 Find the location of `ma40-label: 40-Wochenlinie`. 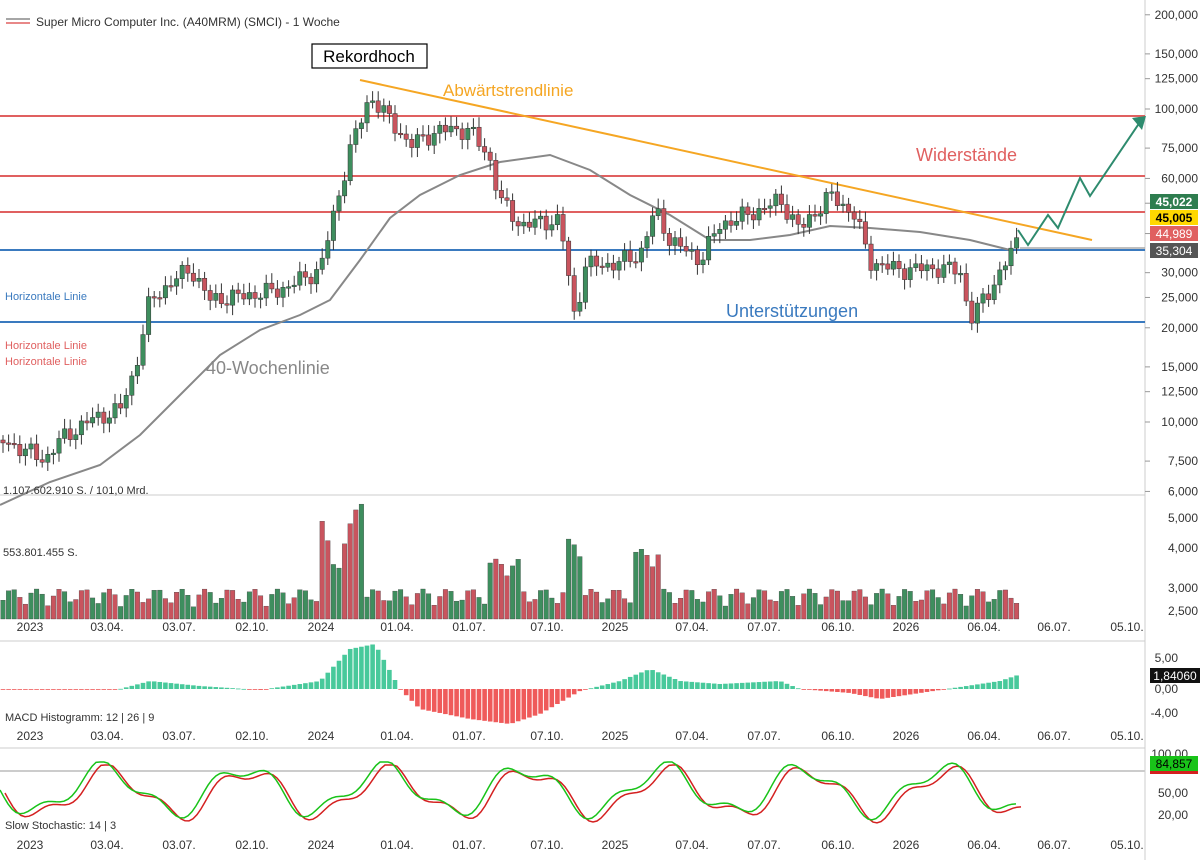

ma40-label: 40-Wochenlinie is located at coordinates (268, 368).